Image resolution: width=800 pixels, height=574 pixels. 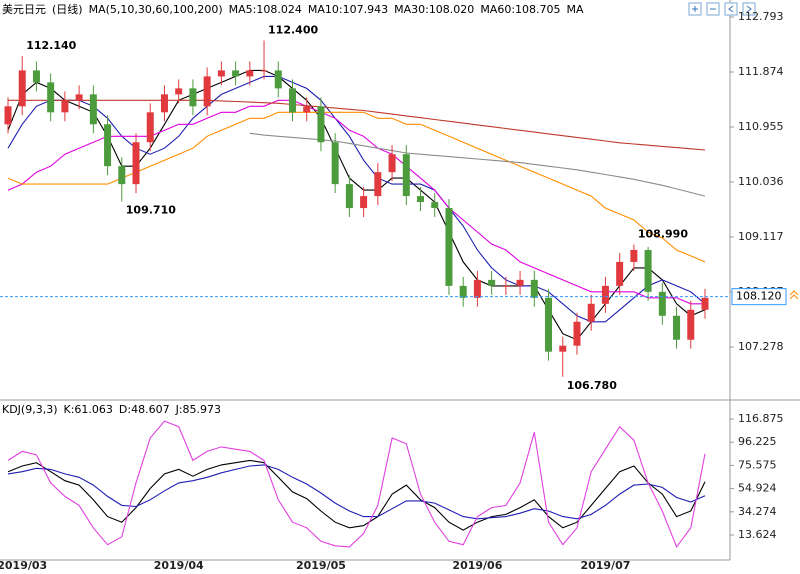 What do you see at coordinates (605, 565) in the screenshot?
I see `x-tick-label: 2019/07` at bounding box center [605, 565].